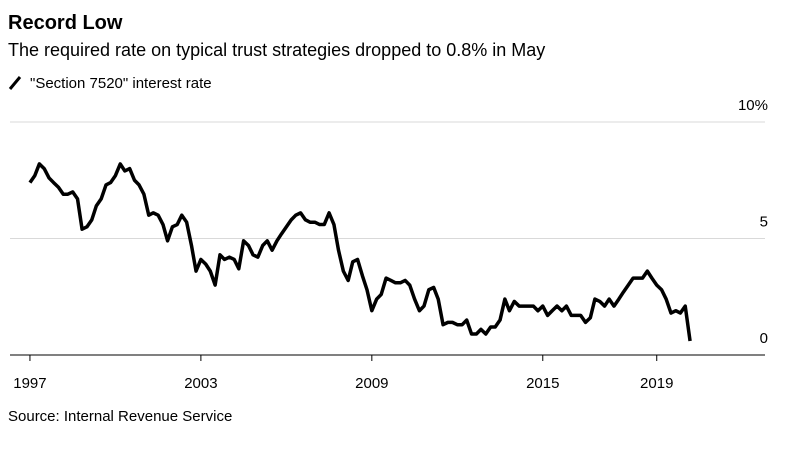 Image resolution: width=795 pixels, height=450 pixels. Describe the element at coordinates (764, 222) in the screenshot. I see `y-tick-label: 5` at that location.